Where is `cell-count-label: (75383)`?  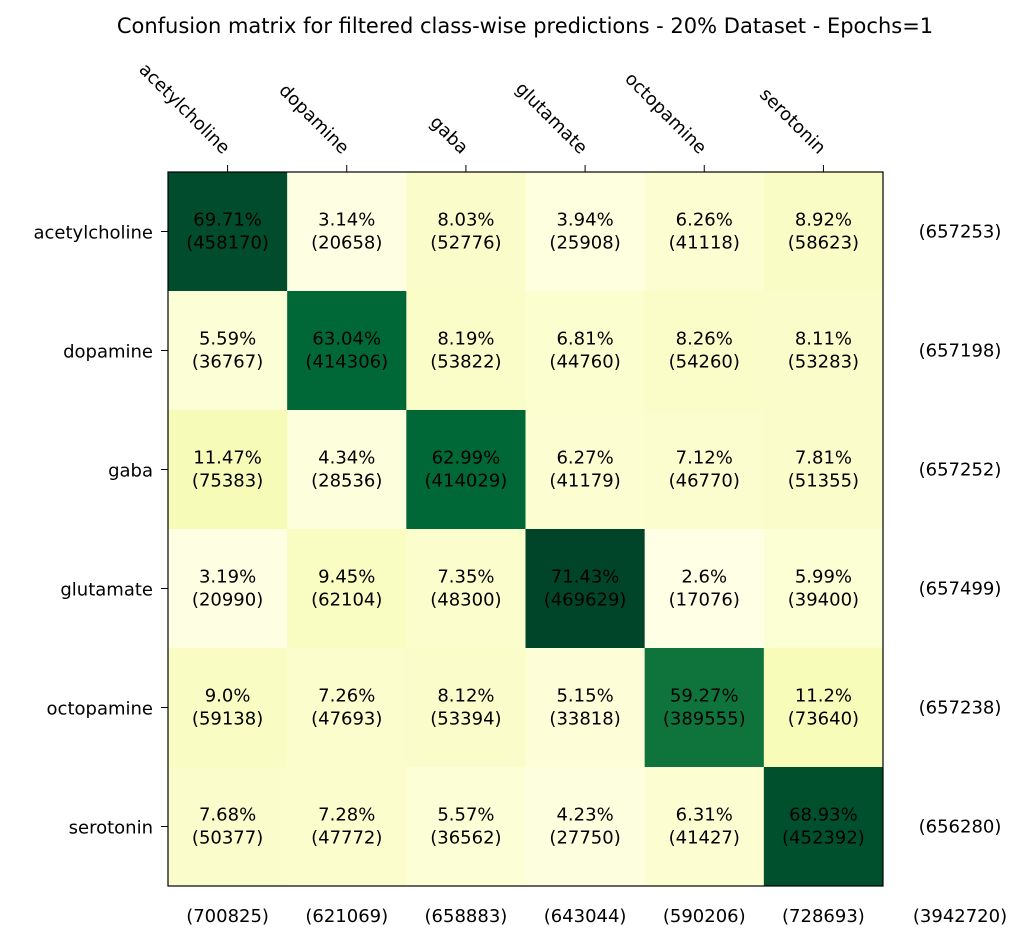
cell-count-label: (75383) is located at coordinates (227, 481).